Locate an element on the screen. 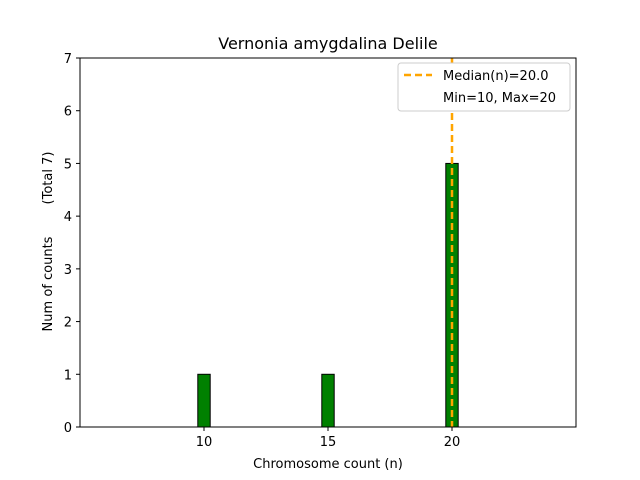 The width and height of the screenshot is (640, 480). x-axis-ticks: 10 15 20 is located at coordinates (328, 438).